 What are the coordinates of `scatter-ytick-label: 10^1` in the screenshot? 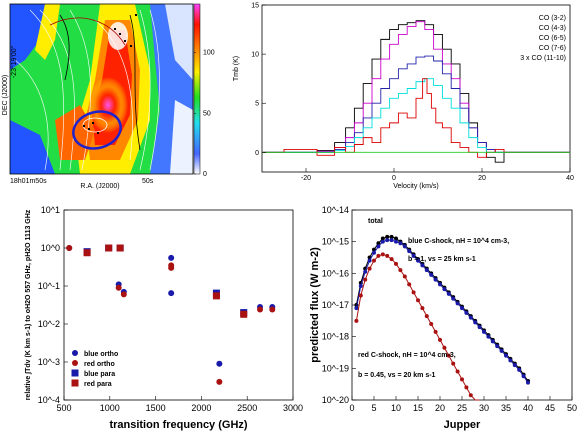 It's located at (50, 210).